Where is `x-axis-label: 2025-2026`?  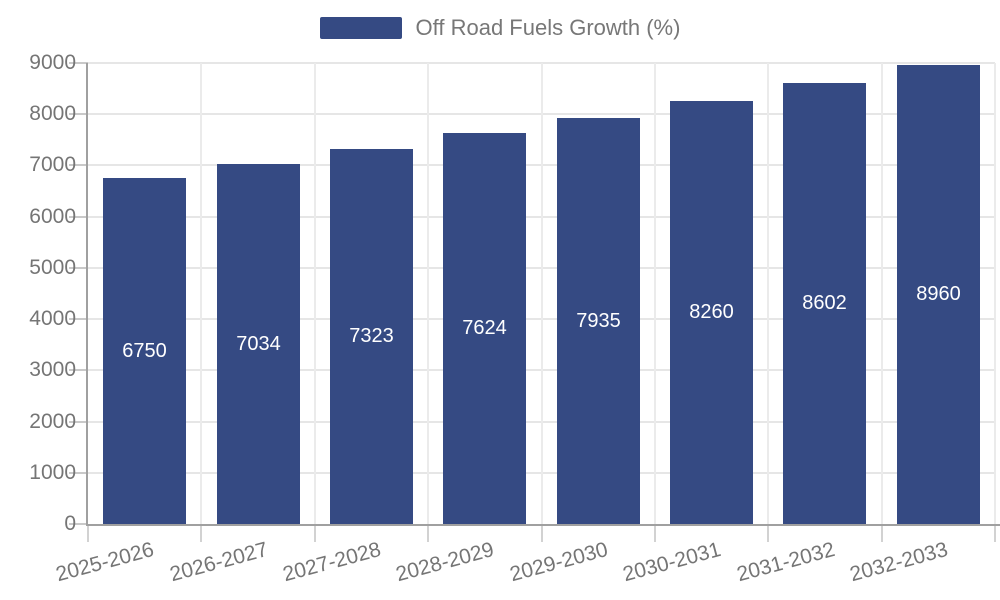 x-axis-label: 2025-2026 is located at coordinates (105, 562).